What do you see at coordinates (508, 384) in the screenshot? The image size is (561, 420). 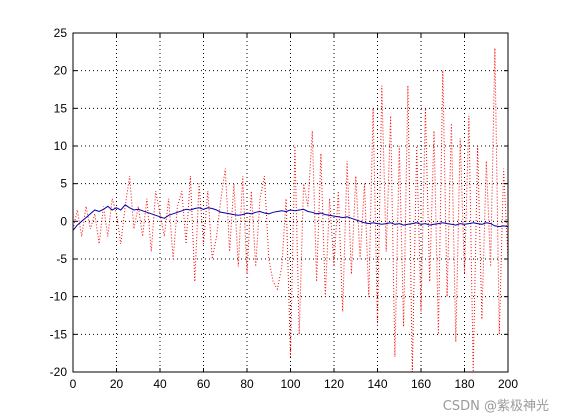 I see `x-tick-label: 200` at bounding box center [508, 384].